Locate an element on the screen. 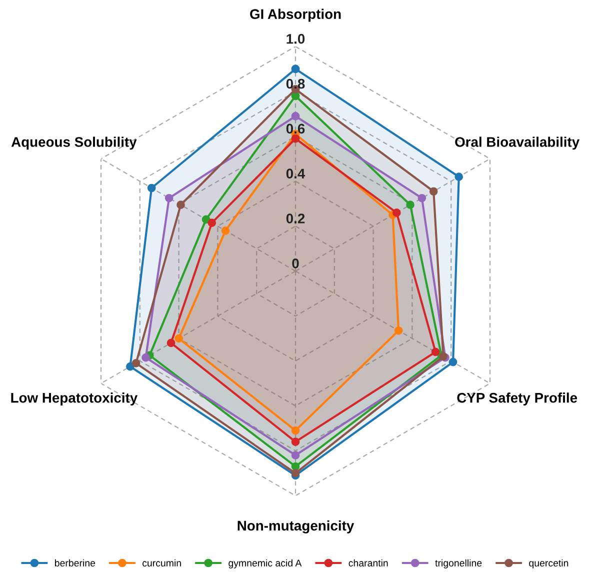 The image size is (591, 583). spoke-label: Aqueous Solubility is located at coordinates (74, 143).